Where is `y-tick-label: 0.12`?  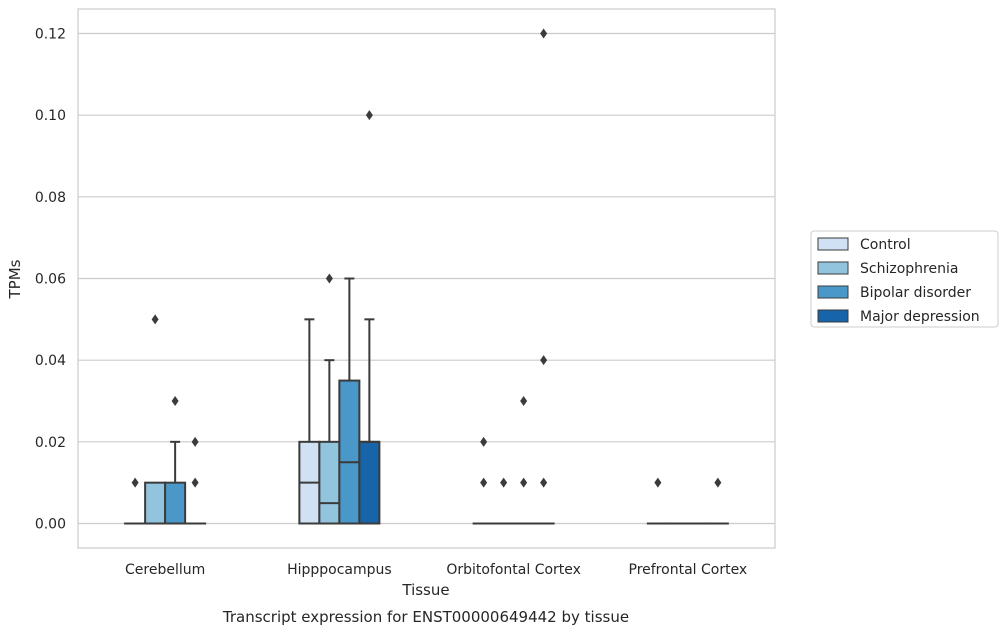
y-tick-label: 0.12 is located at coordinates (50, 35).